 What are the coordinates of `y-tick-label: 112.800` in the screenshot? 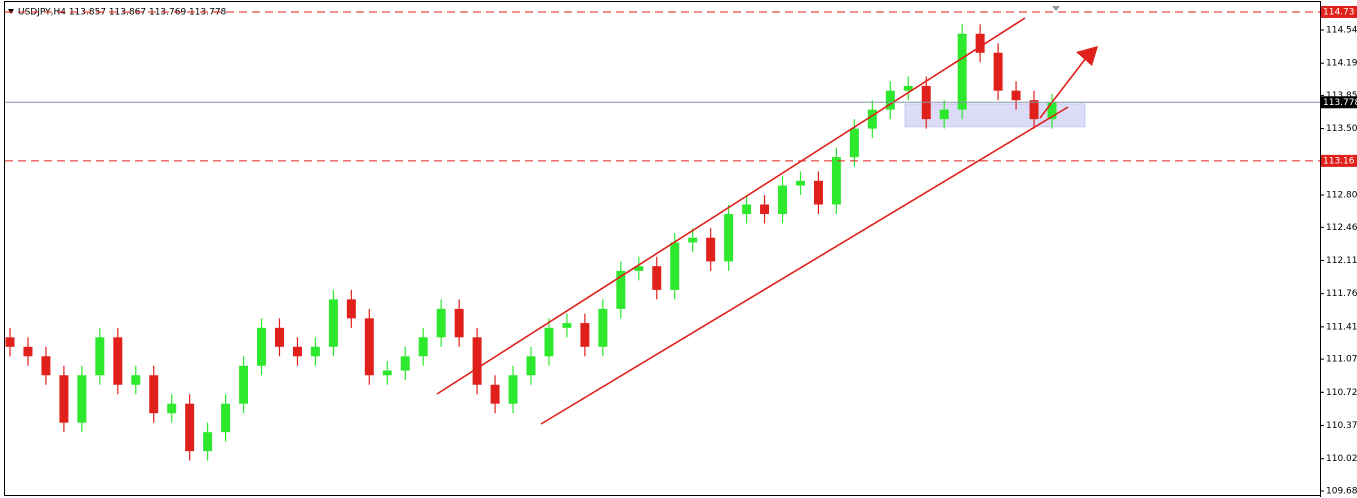 It's located at (1341, 196).